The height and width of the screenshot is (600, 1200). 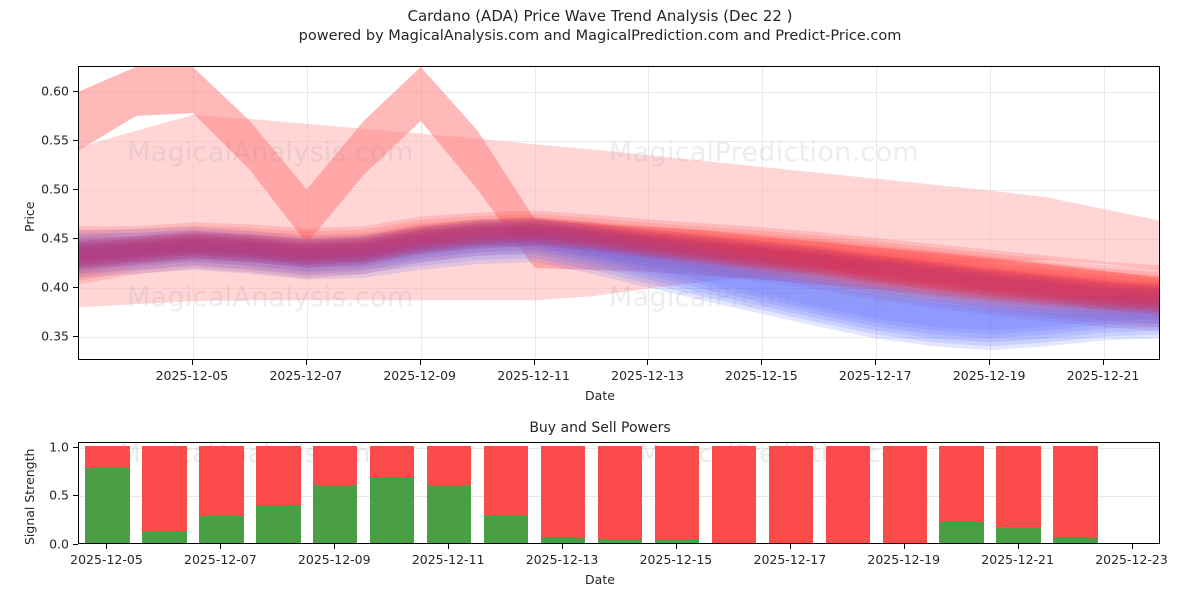 What do you see at coordinates (1103, 375) in the screenshot?
I see `price-xtick-label: 2025-12-21` at bounding box center [1103, 375].